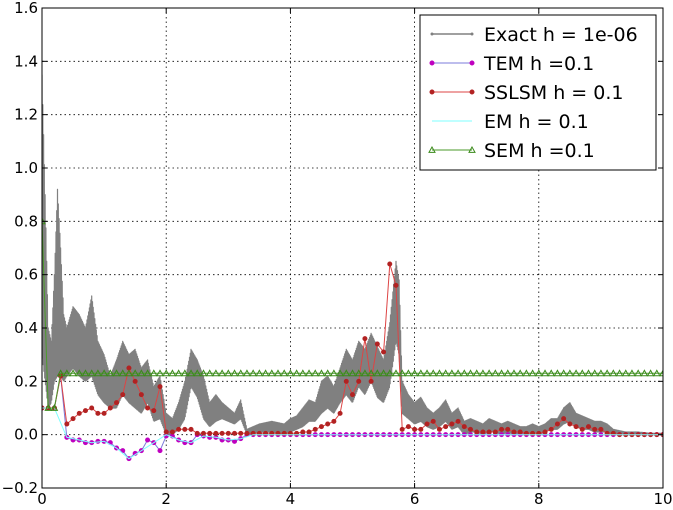 This screenshot has width=673, height=510. What do you see at coordinates (26, 61) in the screenshot?
I see `y-tick-label: 1.4` at bounding box center [26, 61].